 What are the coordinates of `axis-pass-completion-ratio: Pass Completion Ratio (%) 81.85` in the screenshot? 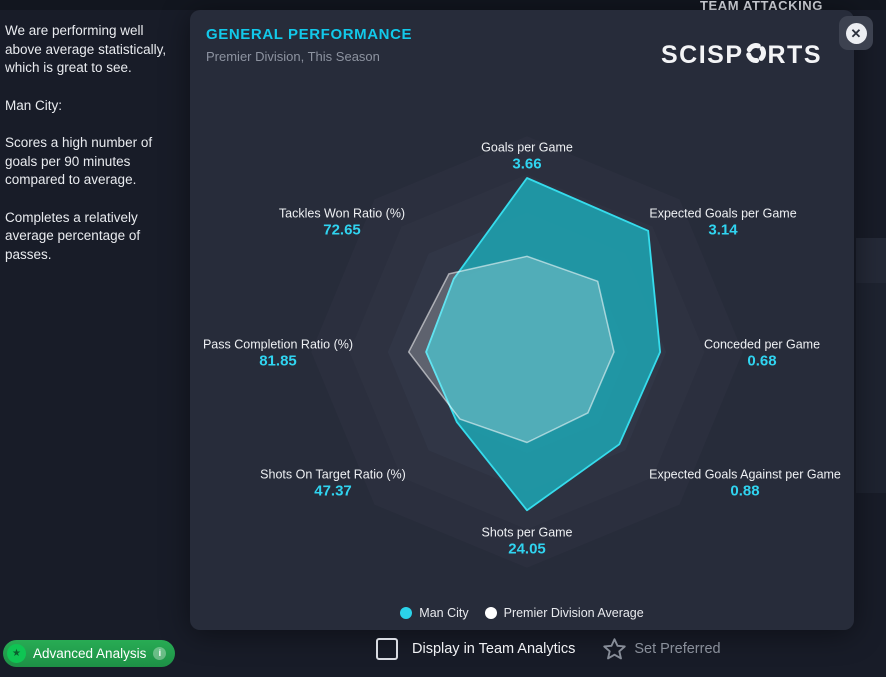 It's located at (278, 353).